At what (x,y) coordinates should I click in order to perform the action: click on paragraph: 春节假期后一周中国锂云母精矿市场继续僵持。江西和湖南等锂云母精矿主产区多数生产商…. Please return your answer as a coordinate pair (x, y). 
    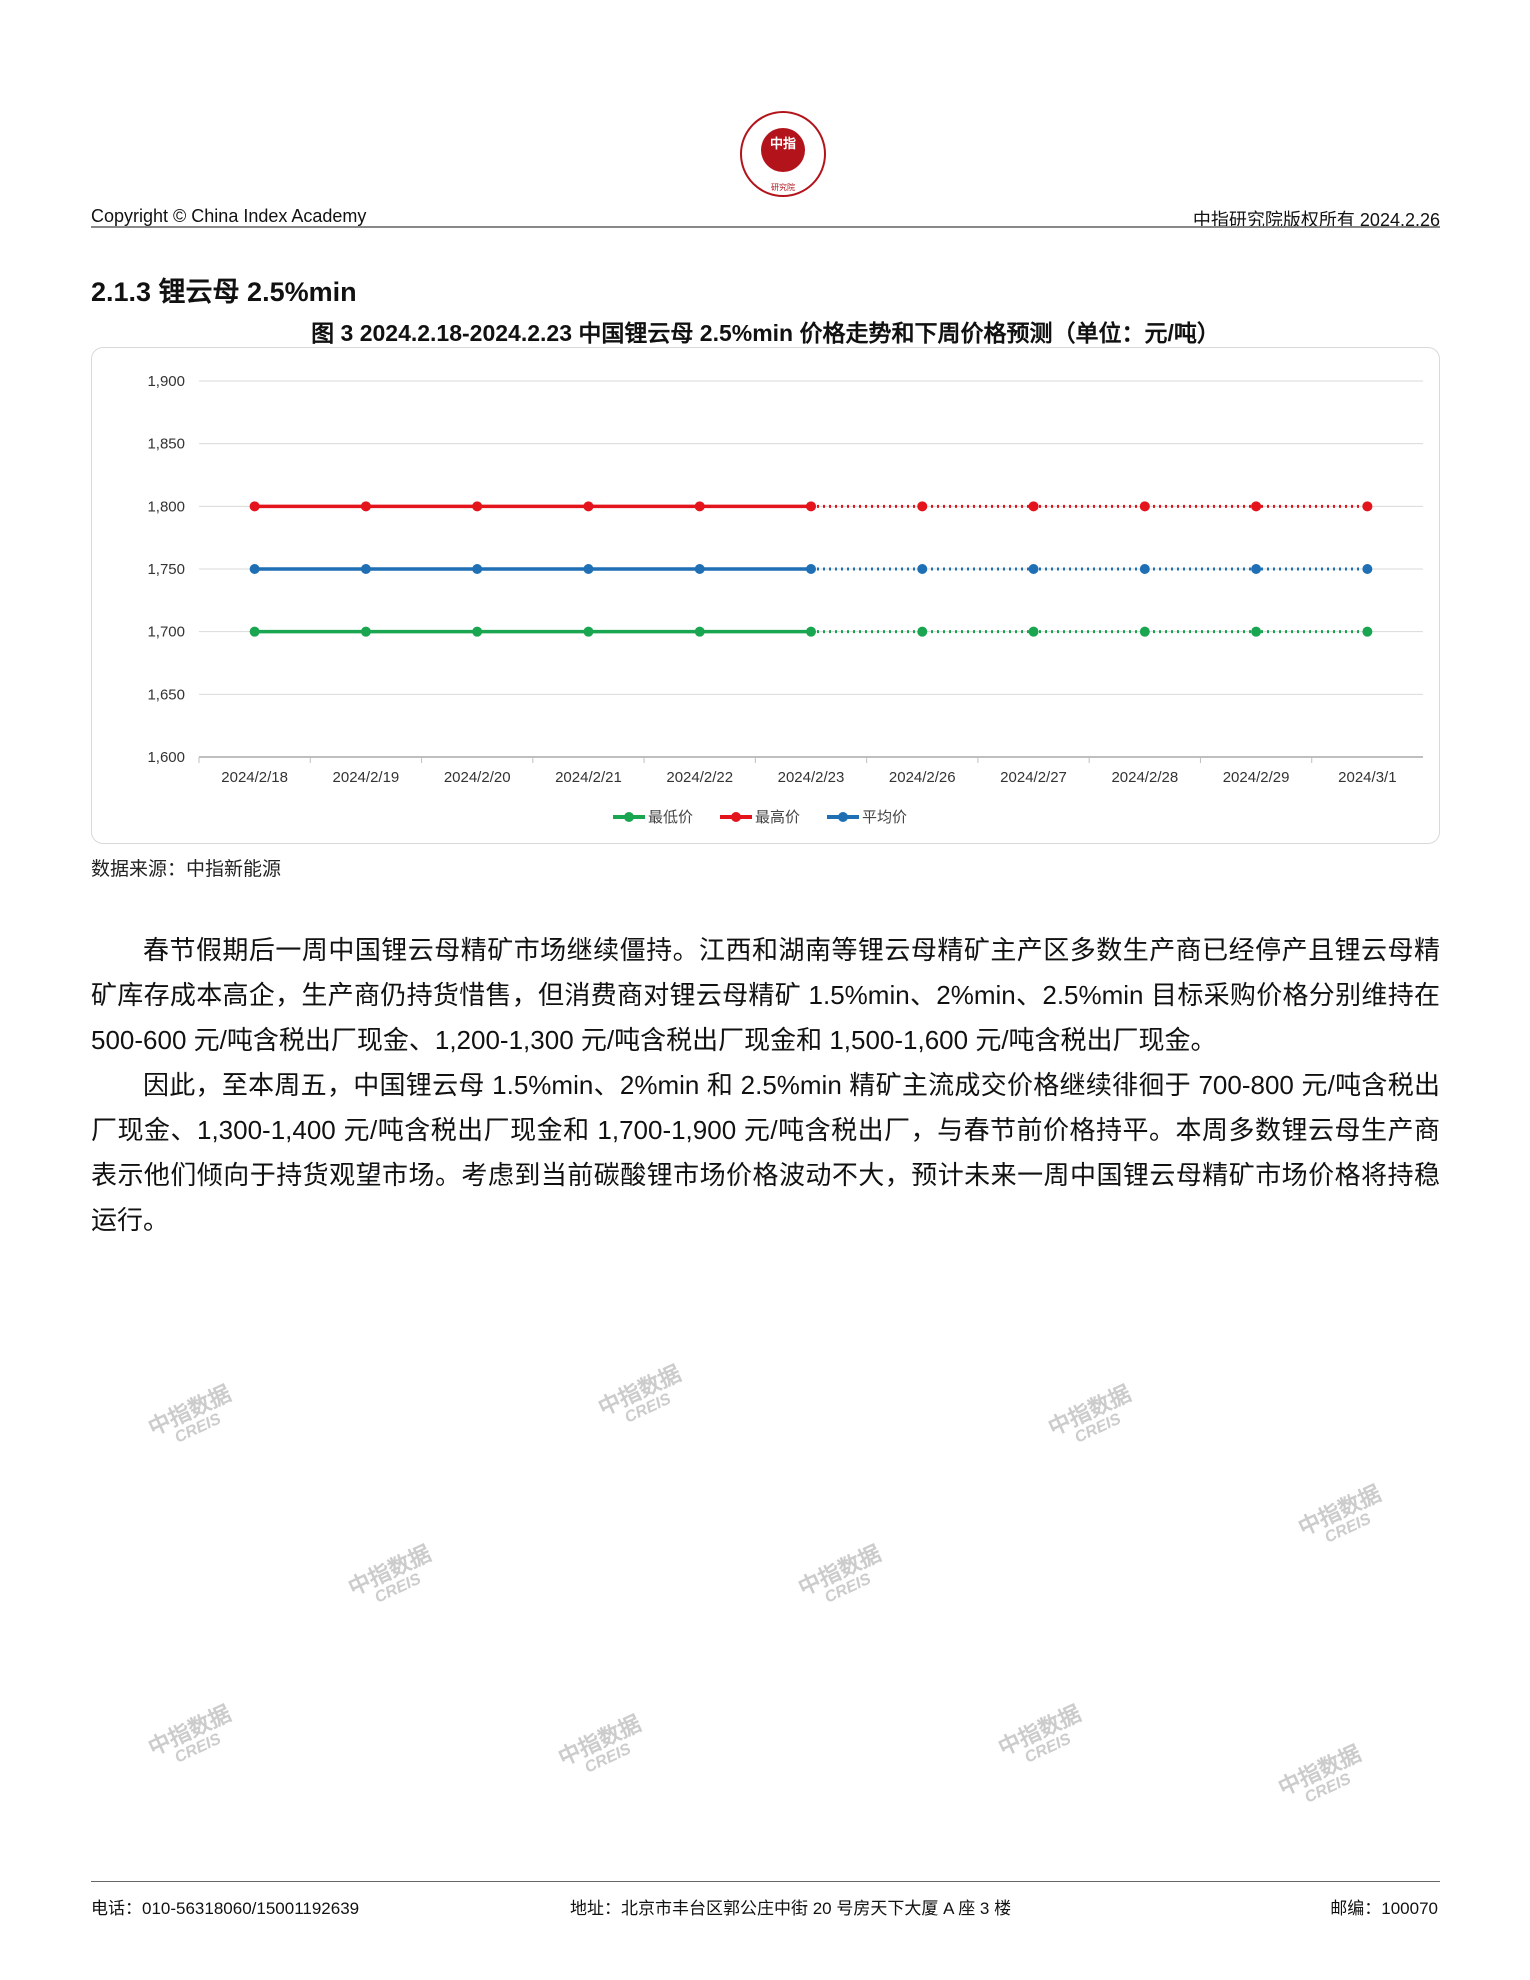
    Looking at the image, I should click on (765, 995).